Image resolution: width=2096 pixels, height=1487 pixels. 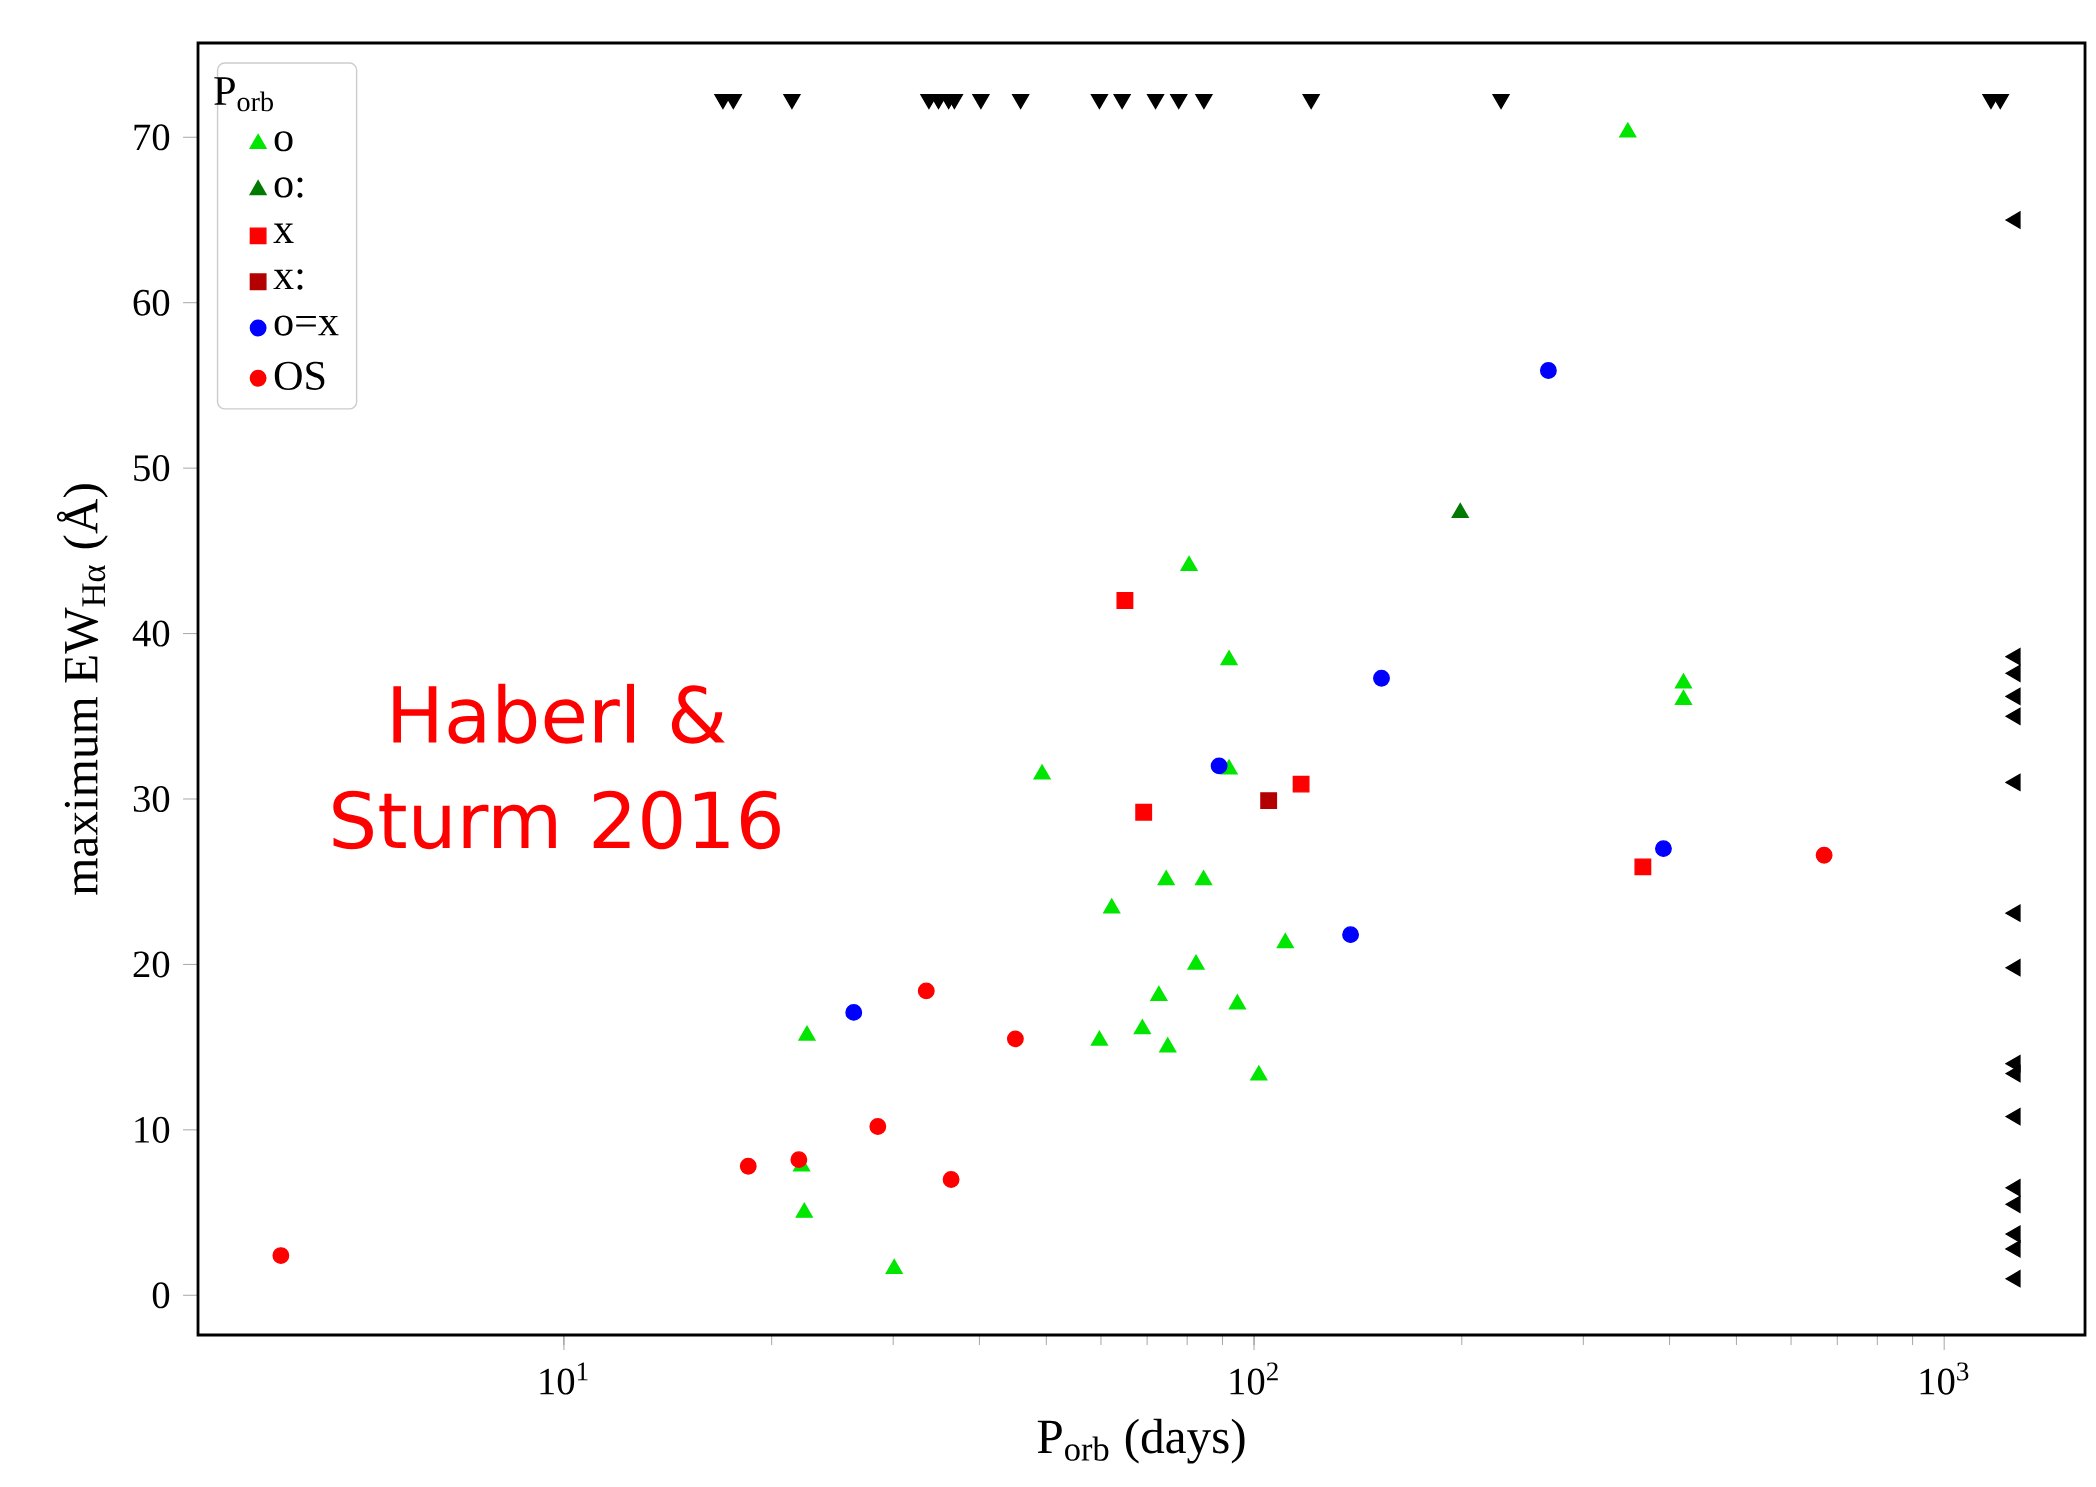 What do you see at coordinates (151, 633) in the screenshot?
I see `y-tick-label: 40` at bounding box center [151, 633].